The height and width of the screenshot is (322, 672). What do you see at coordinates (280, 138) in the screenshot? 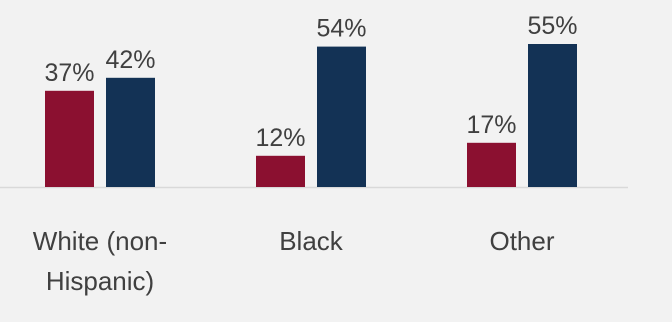
I see `data-label-1-0: 12%` at bounding box center [280, 138].